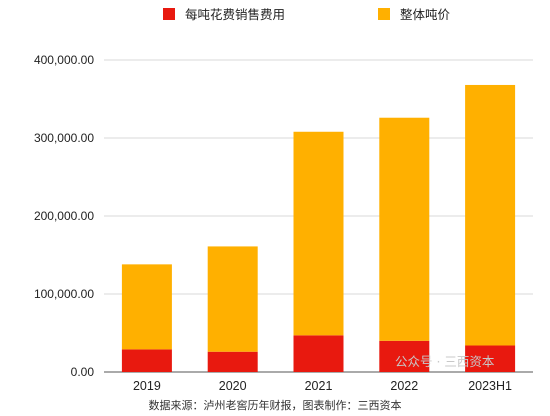  What do you see at coordinates (425, 14) in the screenshot?
I see `legend-label-1: 整体吨价` at bounding box center [425, 14].